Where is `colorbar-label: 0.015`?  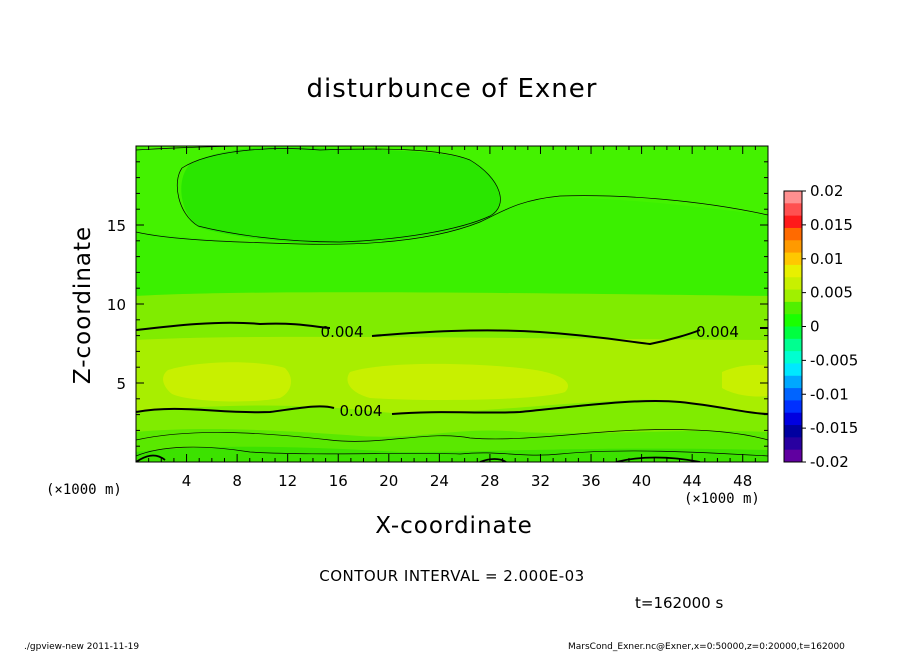
colorbar-label: 0.015 is located at coordinates (831, 225).